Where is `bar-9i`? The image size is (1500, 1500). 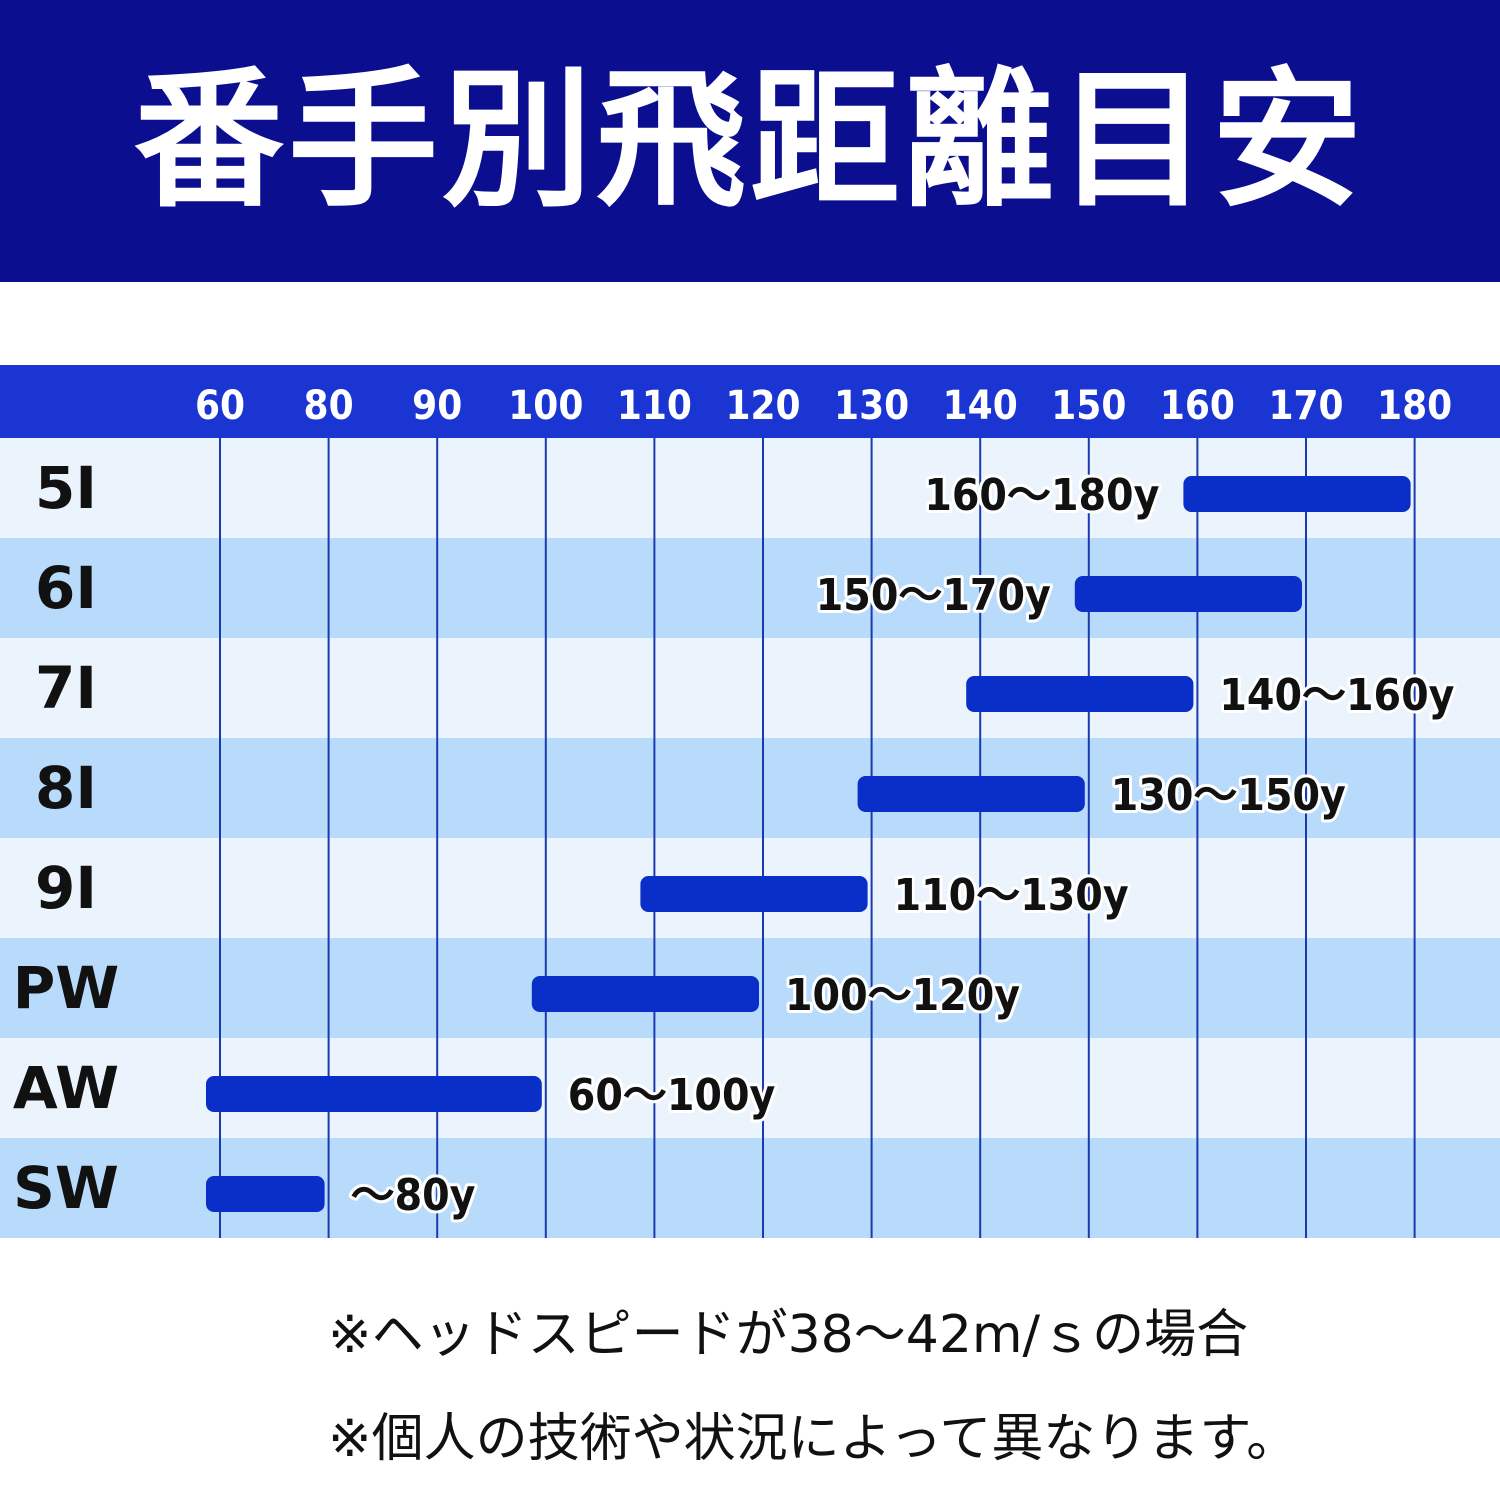
bar-9i is located at coordinates (754, 894).